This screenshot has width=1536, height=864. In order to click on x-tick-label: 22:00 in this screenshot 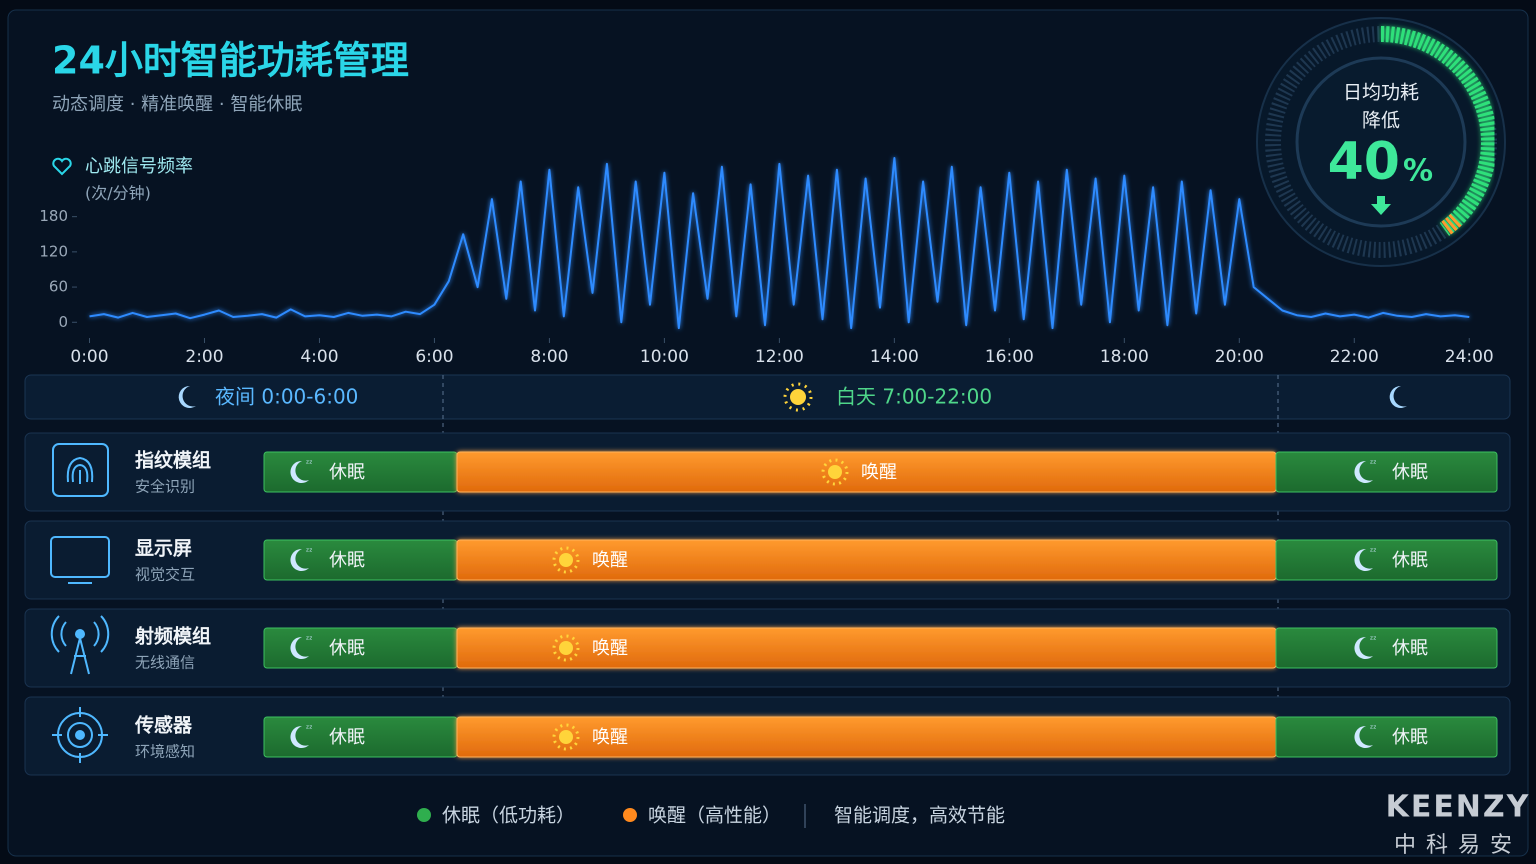, I will do `click(1354, 357)`.